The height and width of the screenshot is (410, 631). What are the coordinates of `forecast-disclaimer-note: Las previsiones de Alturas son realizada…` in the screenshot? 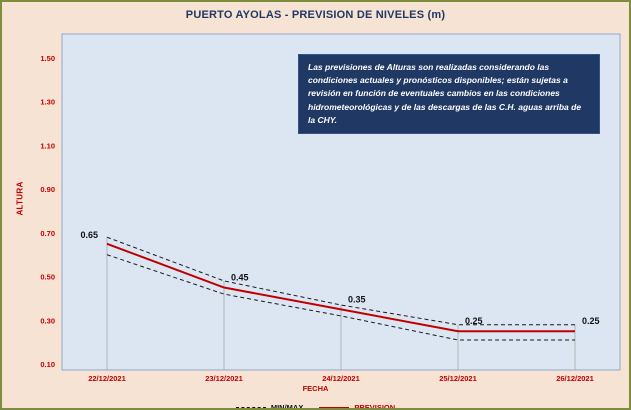 It's located at (449, 94).